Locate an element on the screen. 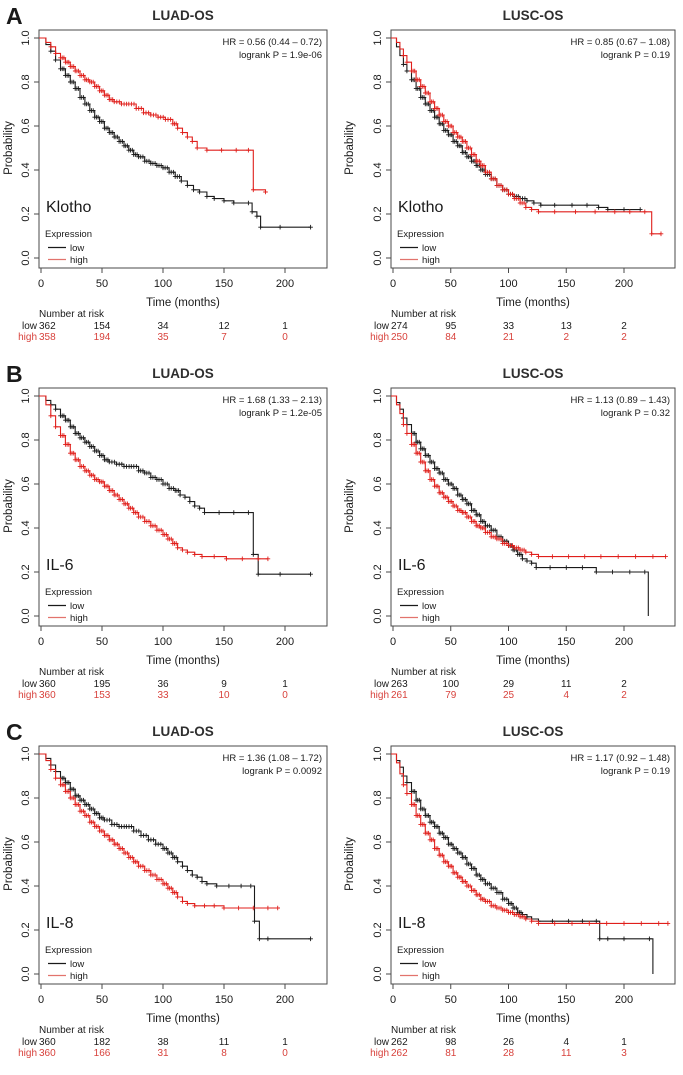  survival-curve-high is located at coordinates (529, 838).